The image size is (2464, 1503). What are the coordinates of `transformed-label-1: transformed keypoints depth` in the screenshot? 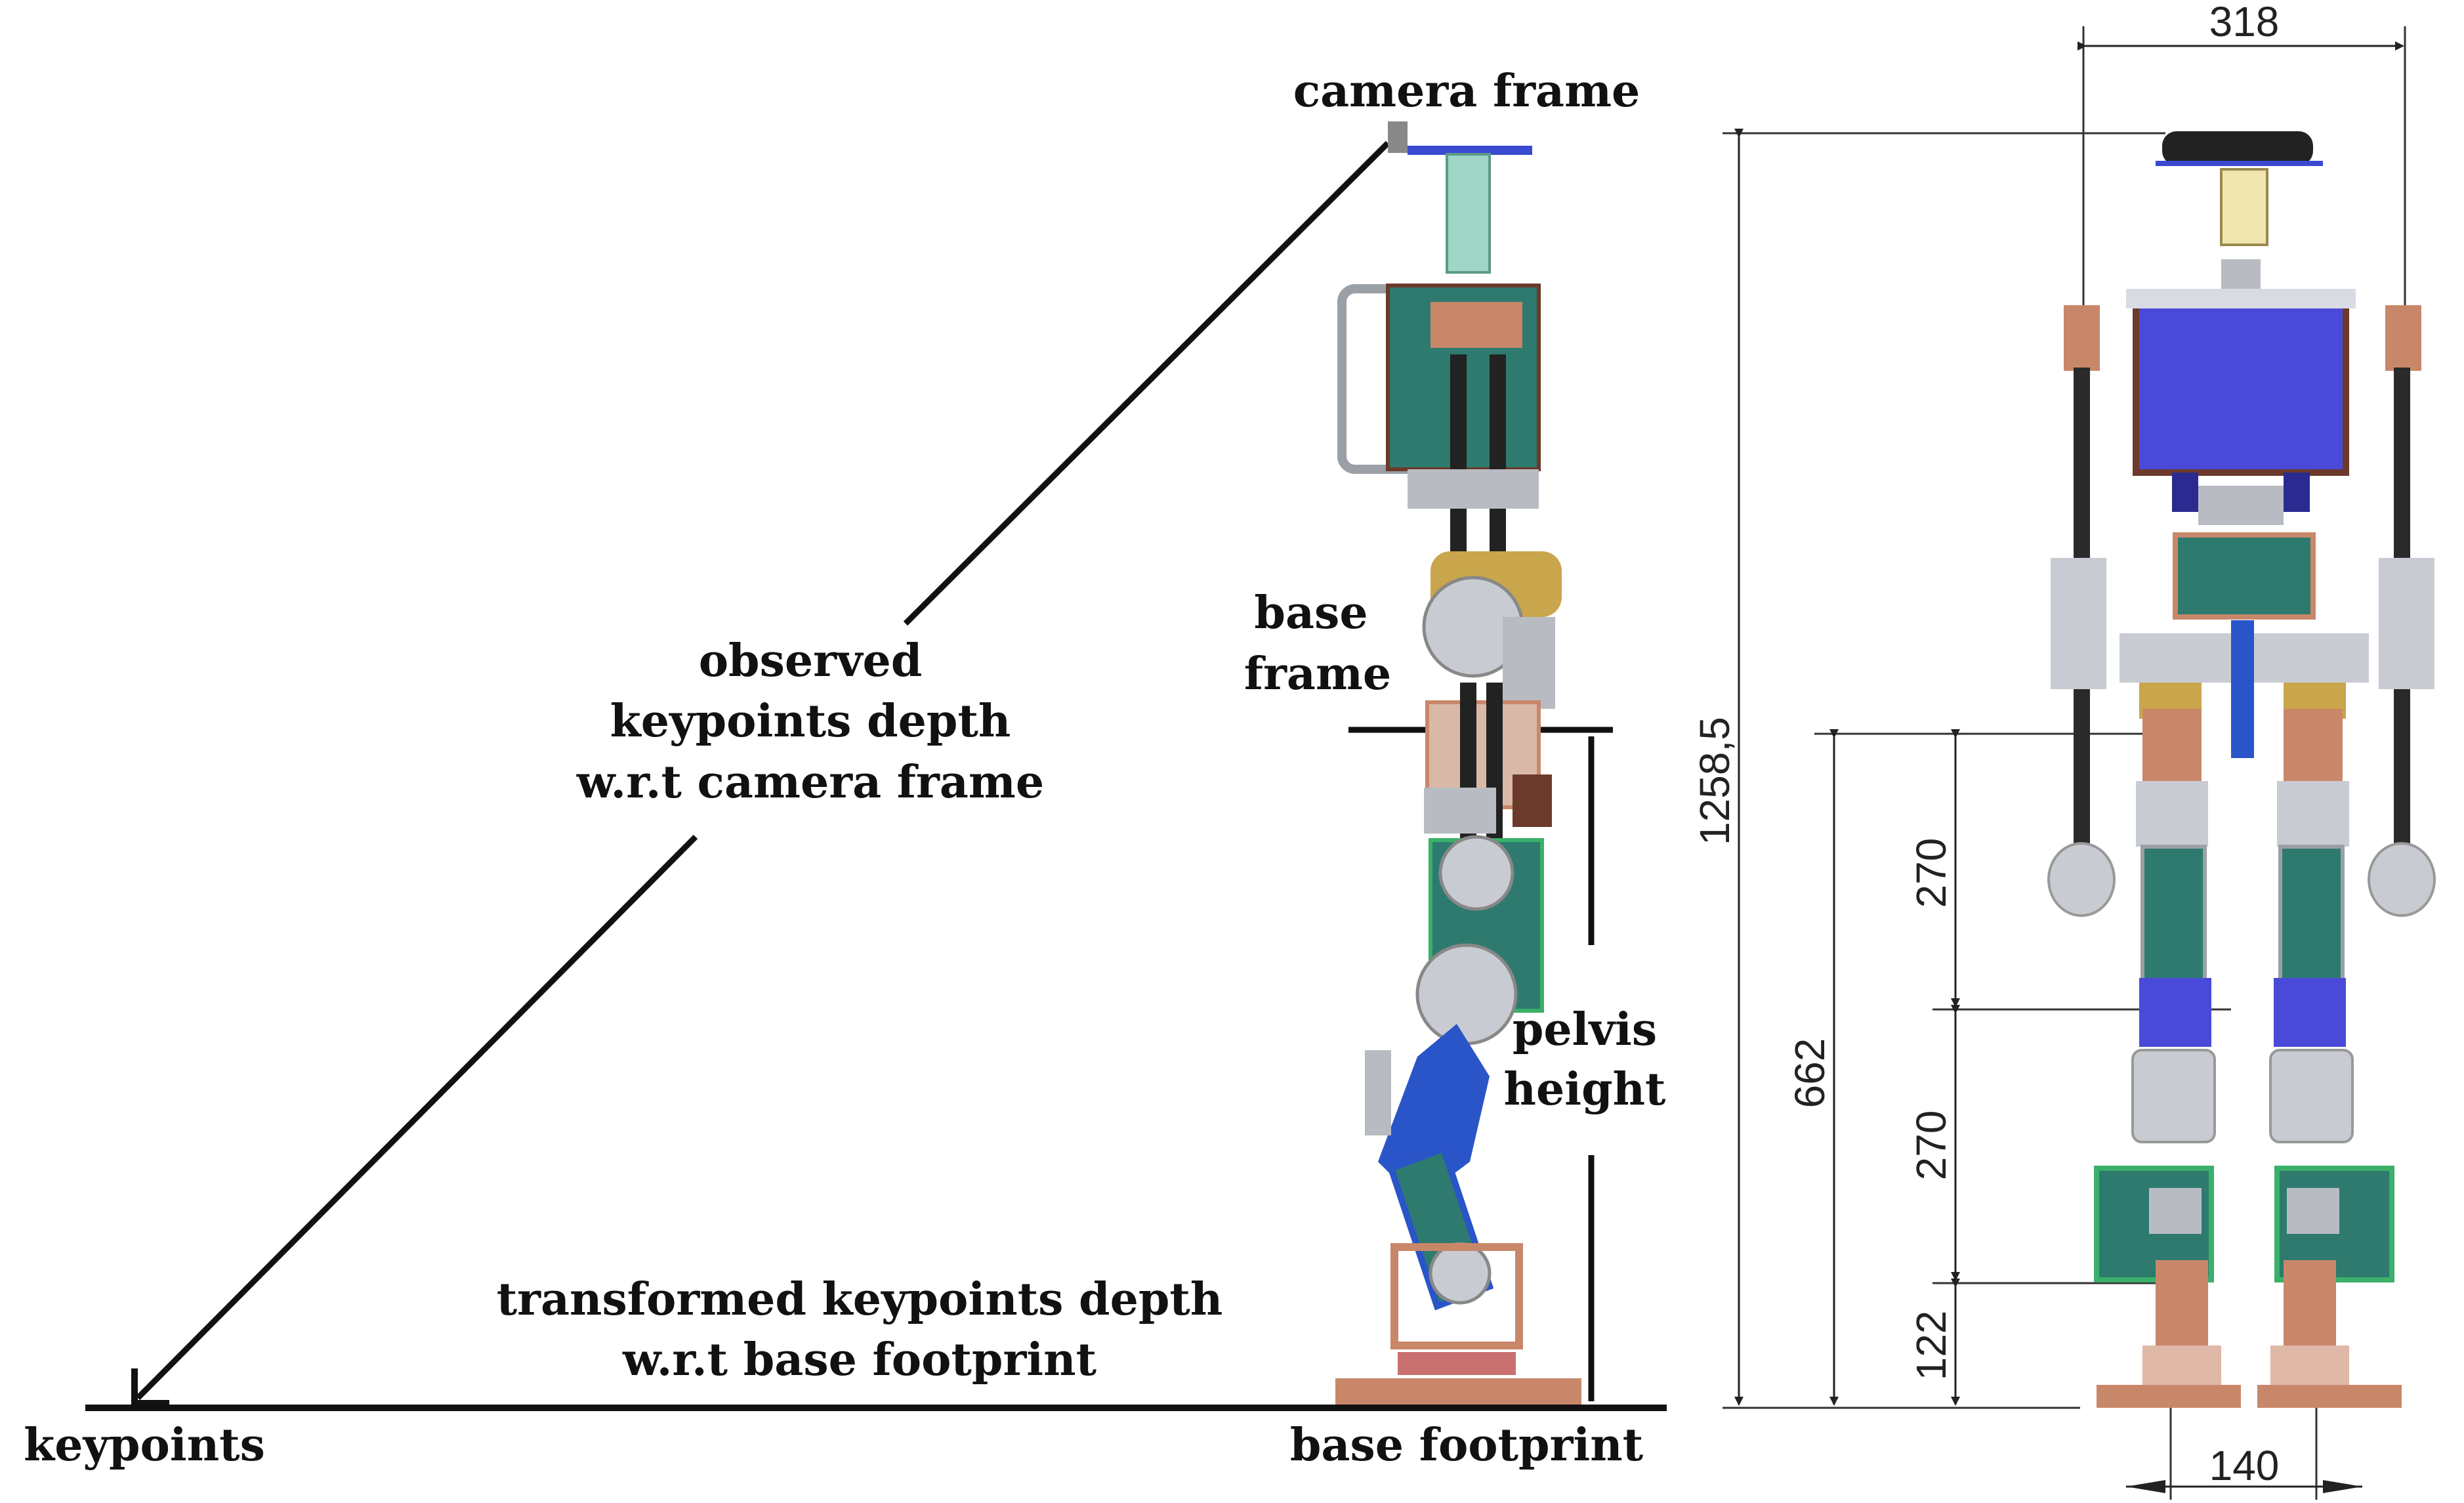 It's located at (860, 1299).